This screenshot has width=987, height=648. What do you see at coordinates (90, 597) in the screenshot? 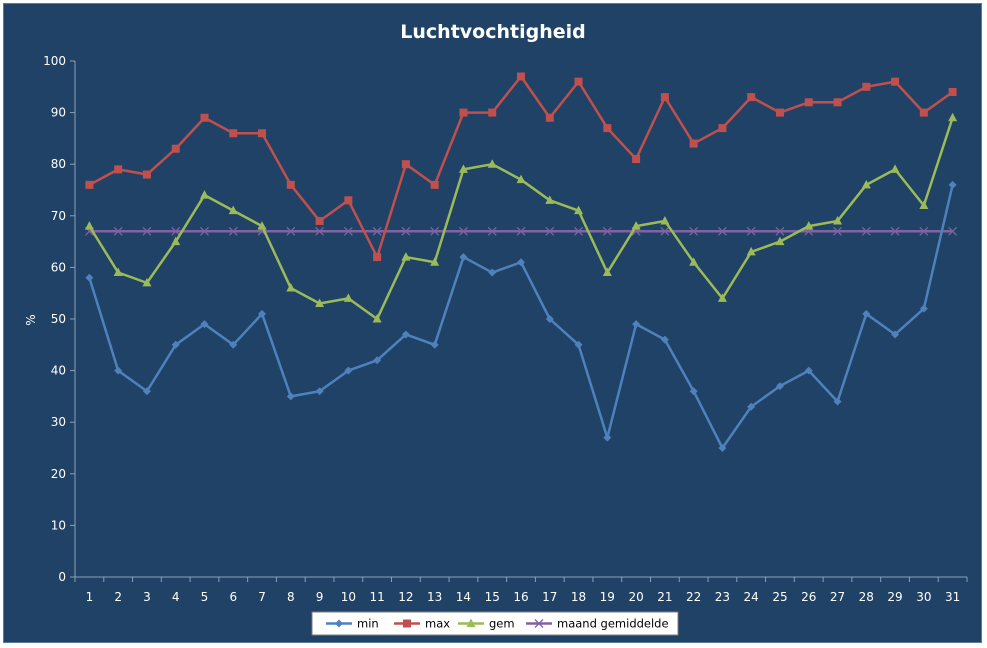
I see `x-tick-label: 1` at bounding box center [90, 597].